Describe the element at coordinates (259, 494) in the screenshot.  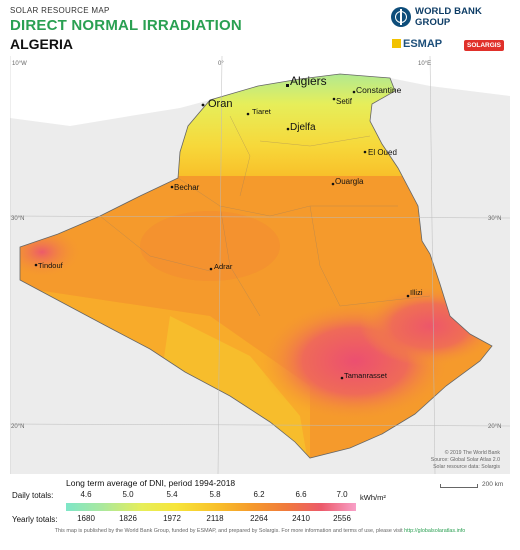
I see `daily-value: 6.2` at that location.